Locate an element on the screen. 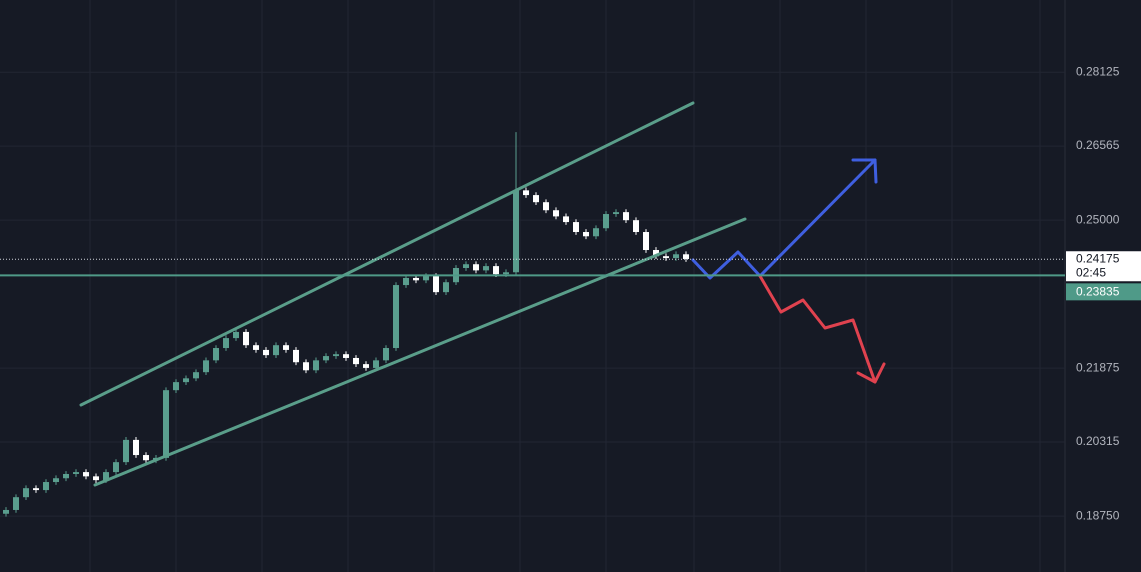 Image resolution: width=1141 pixels, height=572 pixels. last-price-label: 0.24175 is located at coordinates (1098, 258).